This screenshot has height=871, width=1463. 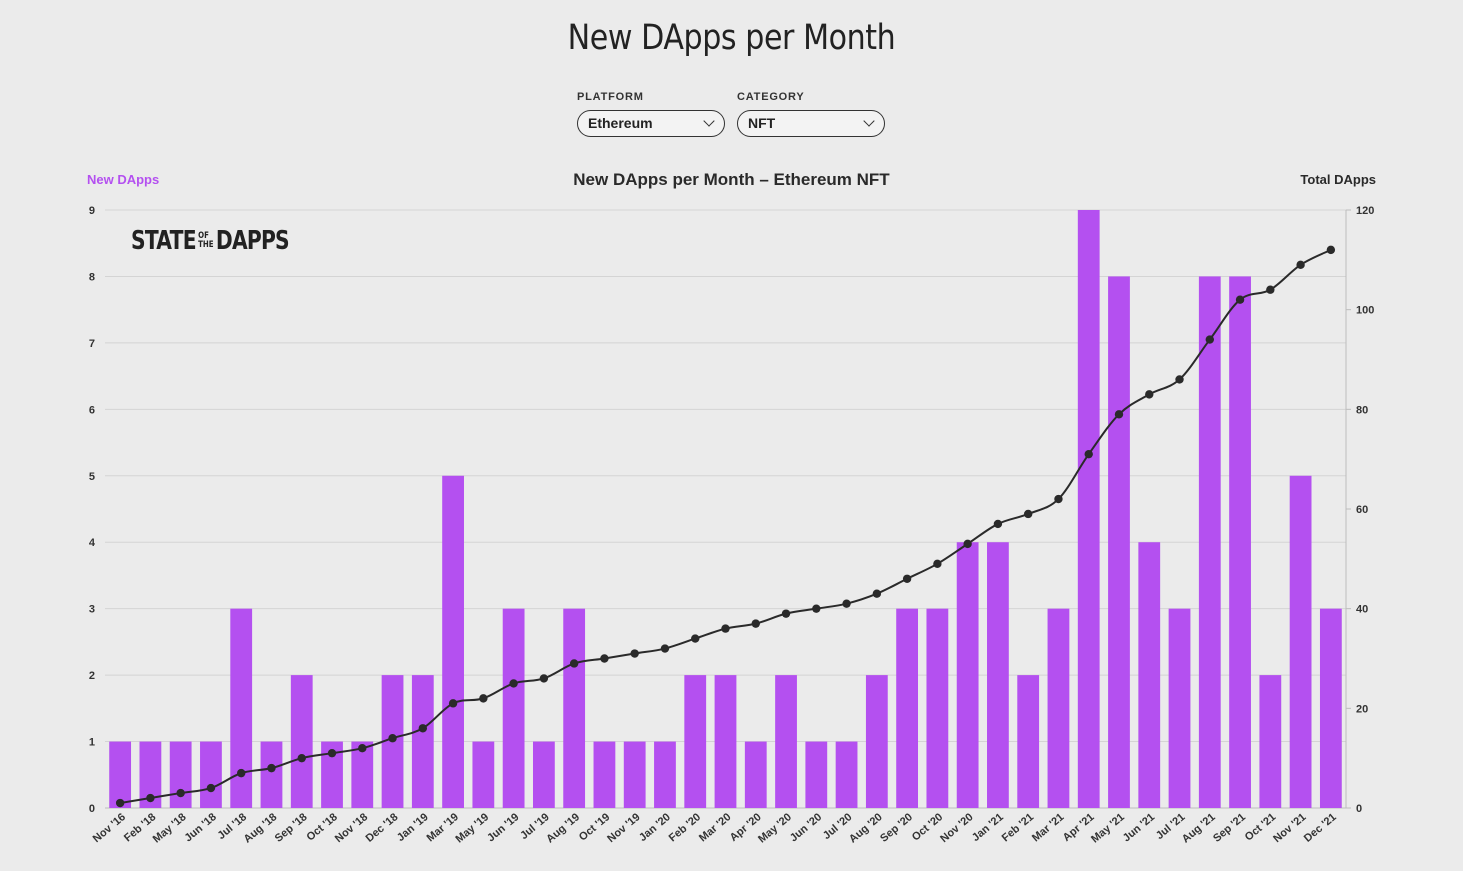 I want to click on x-tick-label: Dec '18, so click(x=382, y=828).